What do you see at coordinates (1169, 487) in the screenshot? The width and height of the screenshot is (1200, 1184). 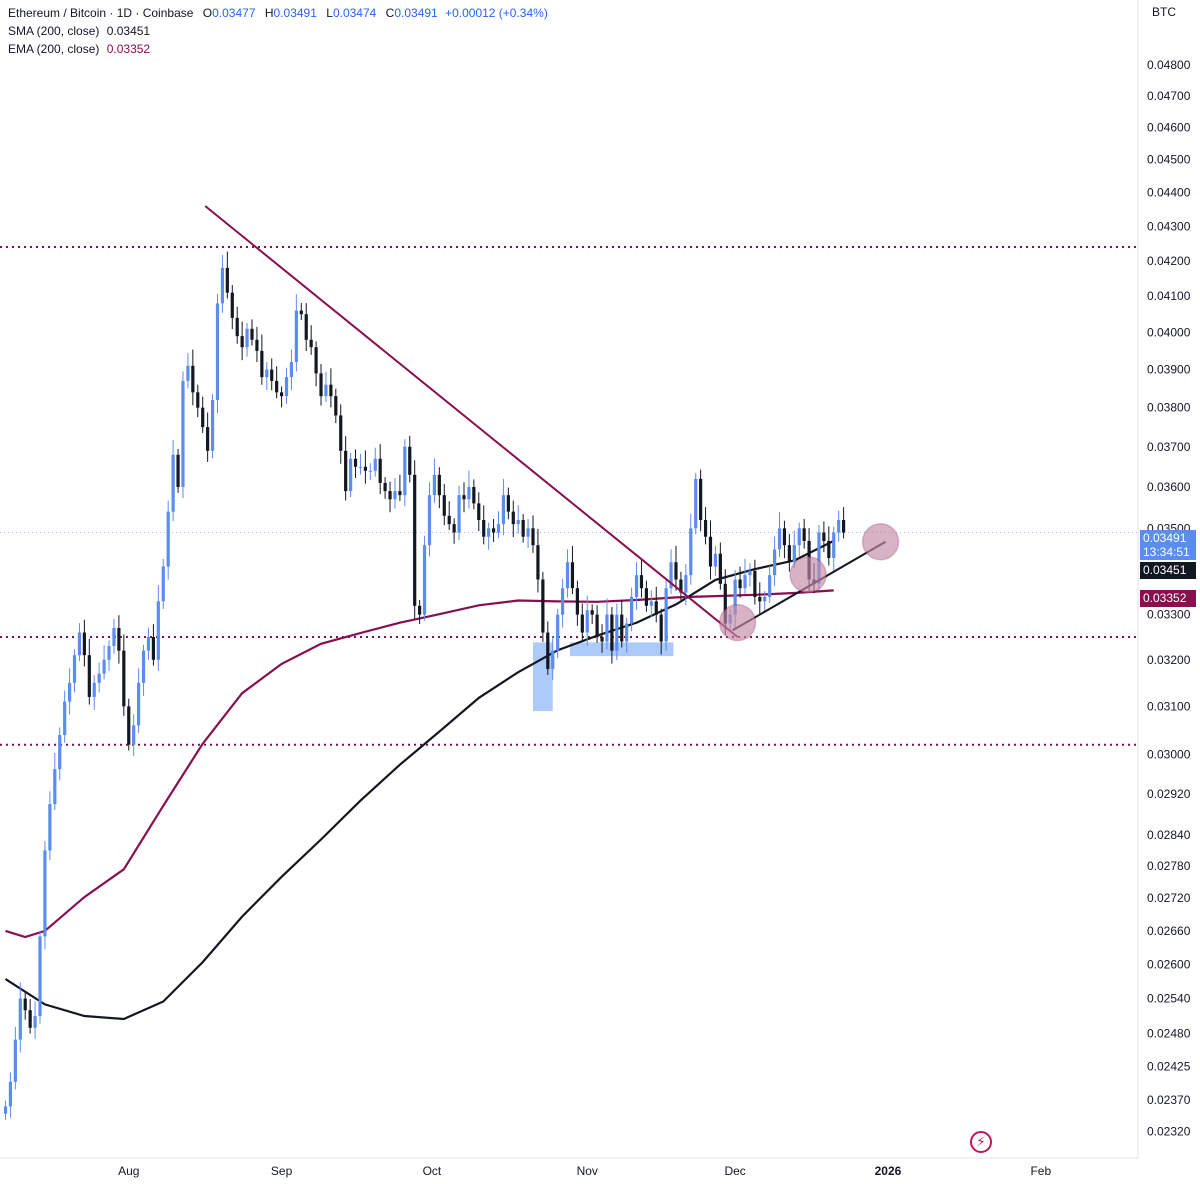 I see `price-tick-label: 0.03600` at bounding box center [1169, 487].